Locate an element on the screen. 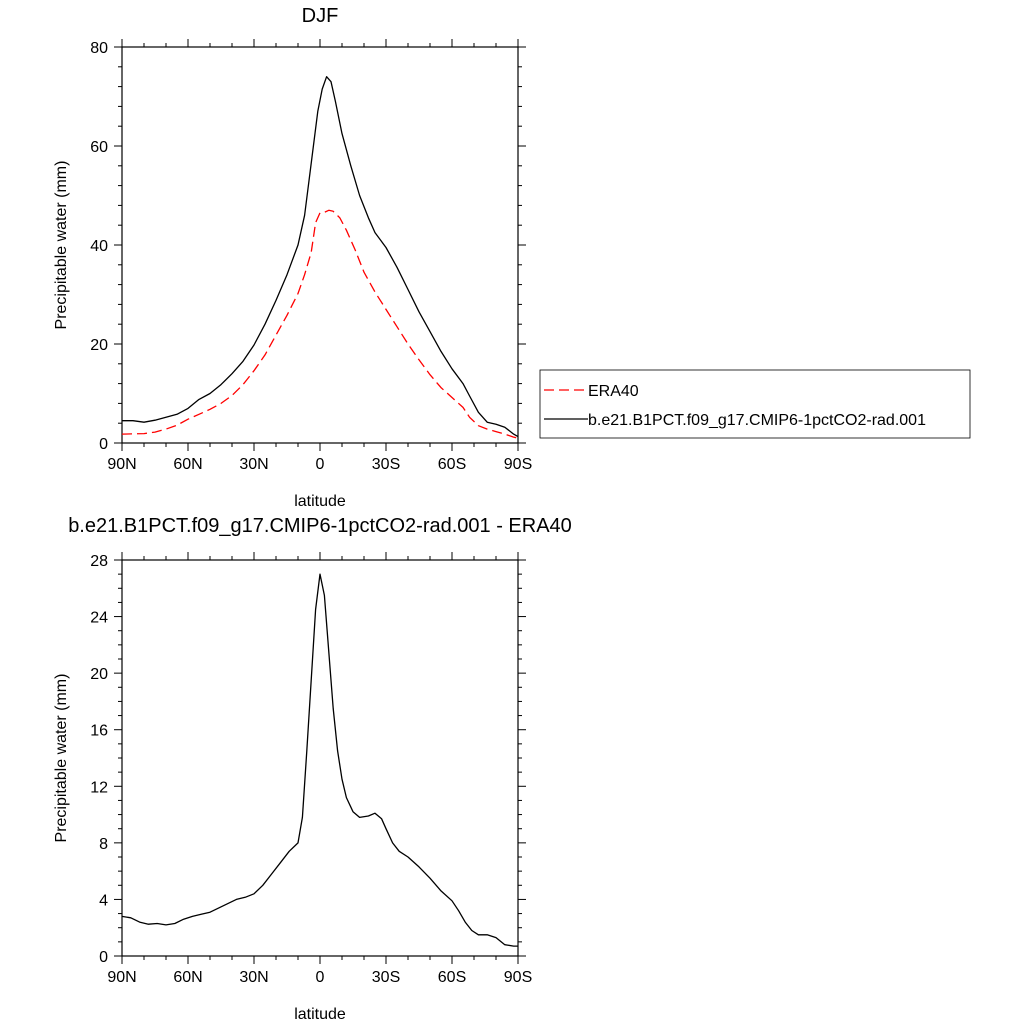 This screenshot has width=1024, height=1024. y-tick-label: 24 is located at coordinates (99, 618).